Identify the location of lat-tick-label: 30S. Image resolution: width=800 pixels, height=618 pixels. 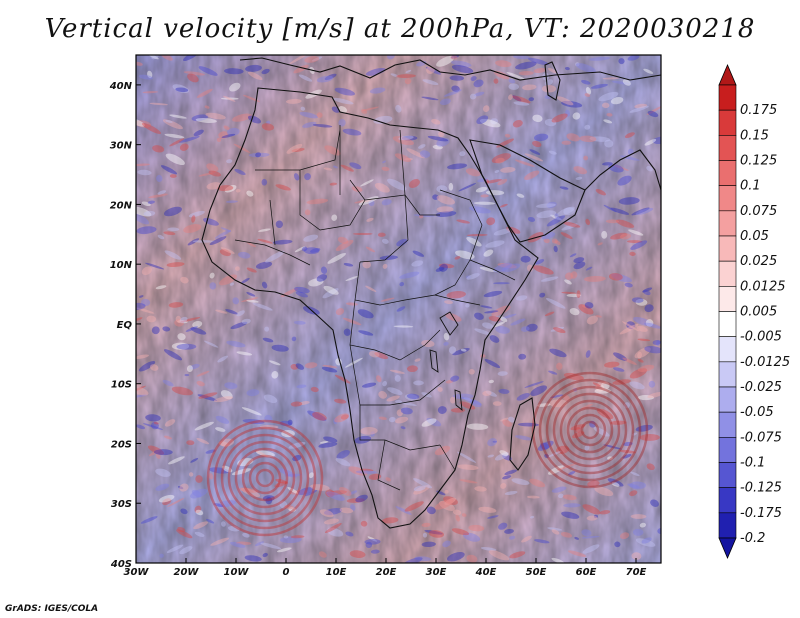
(121, 504).